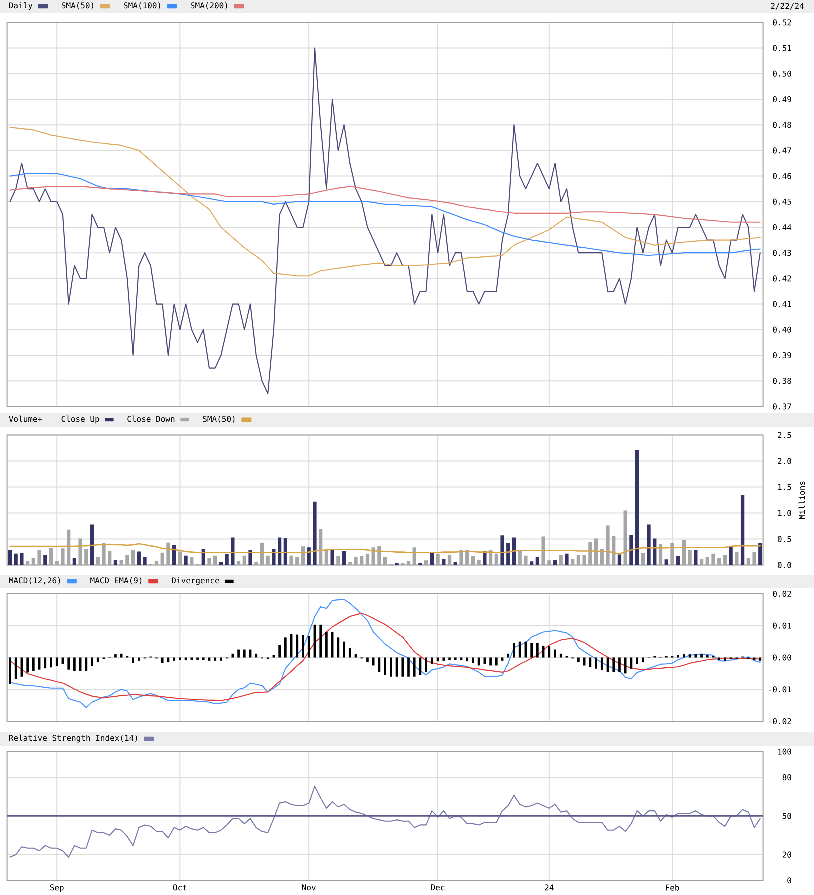  Describe the element at coordinates (787, 816) in the screenshot. I see `y-tick-label: 50` at that location.